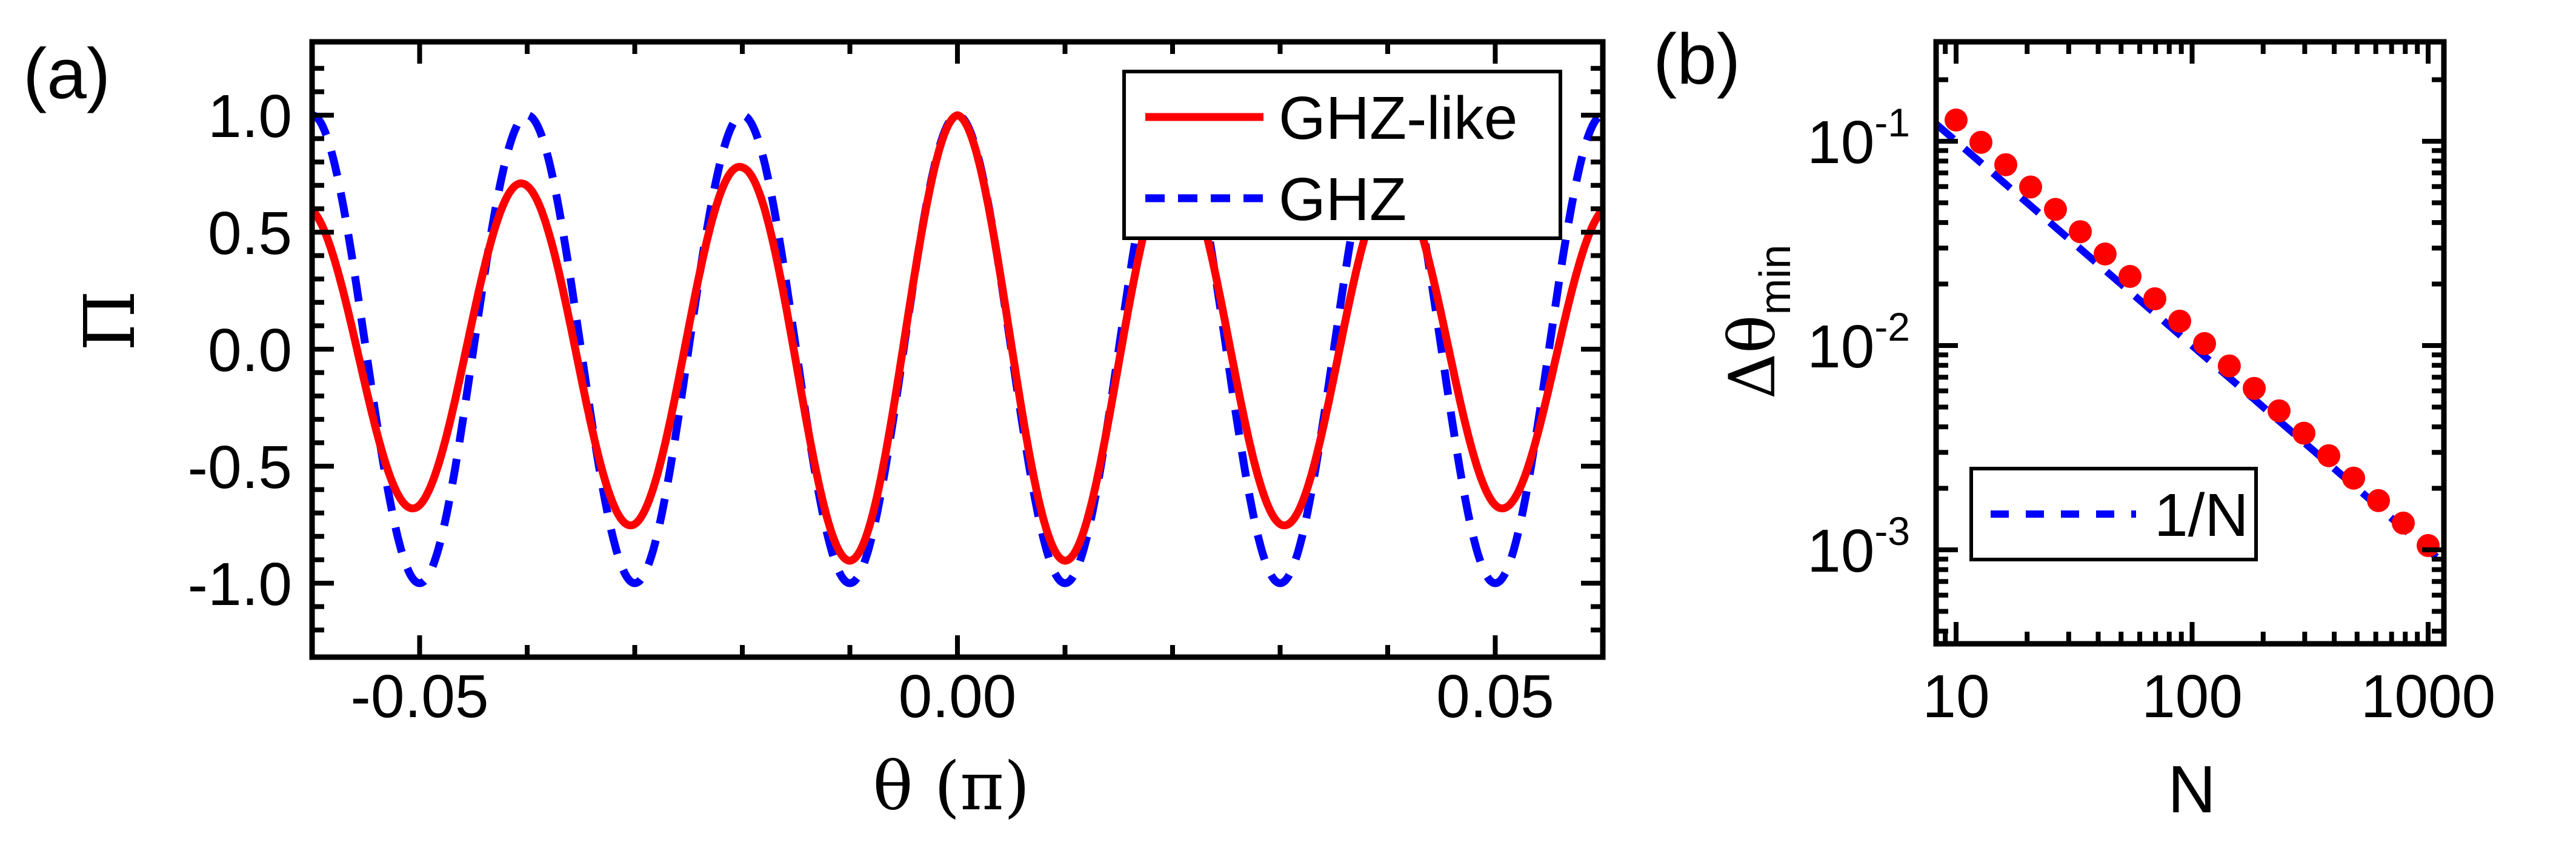 The width and height of the screenshot is (2576, 859). Describe the element at coordinates (951, 786) in the screenshot. I see `panel-a-x-axis-label: θ (π)` at that location.